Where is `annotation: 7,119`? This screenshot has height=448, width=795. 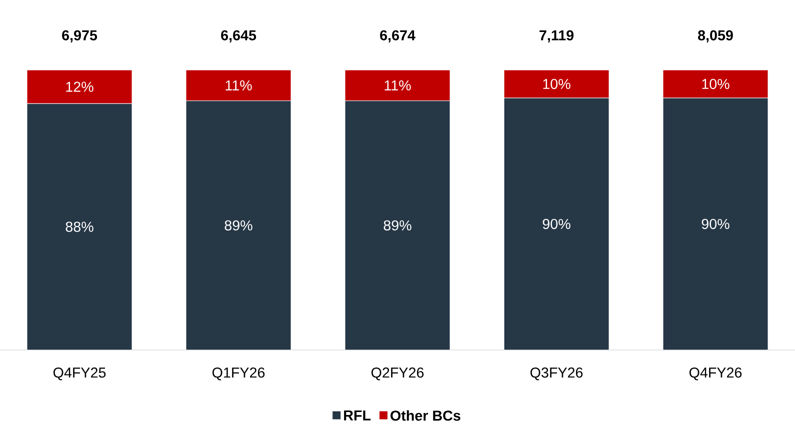 annotation: 7,119 is located at coordinates (557, 36).